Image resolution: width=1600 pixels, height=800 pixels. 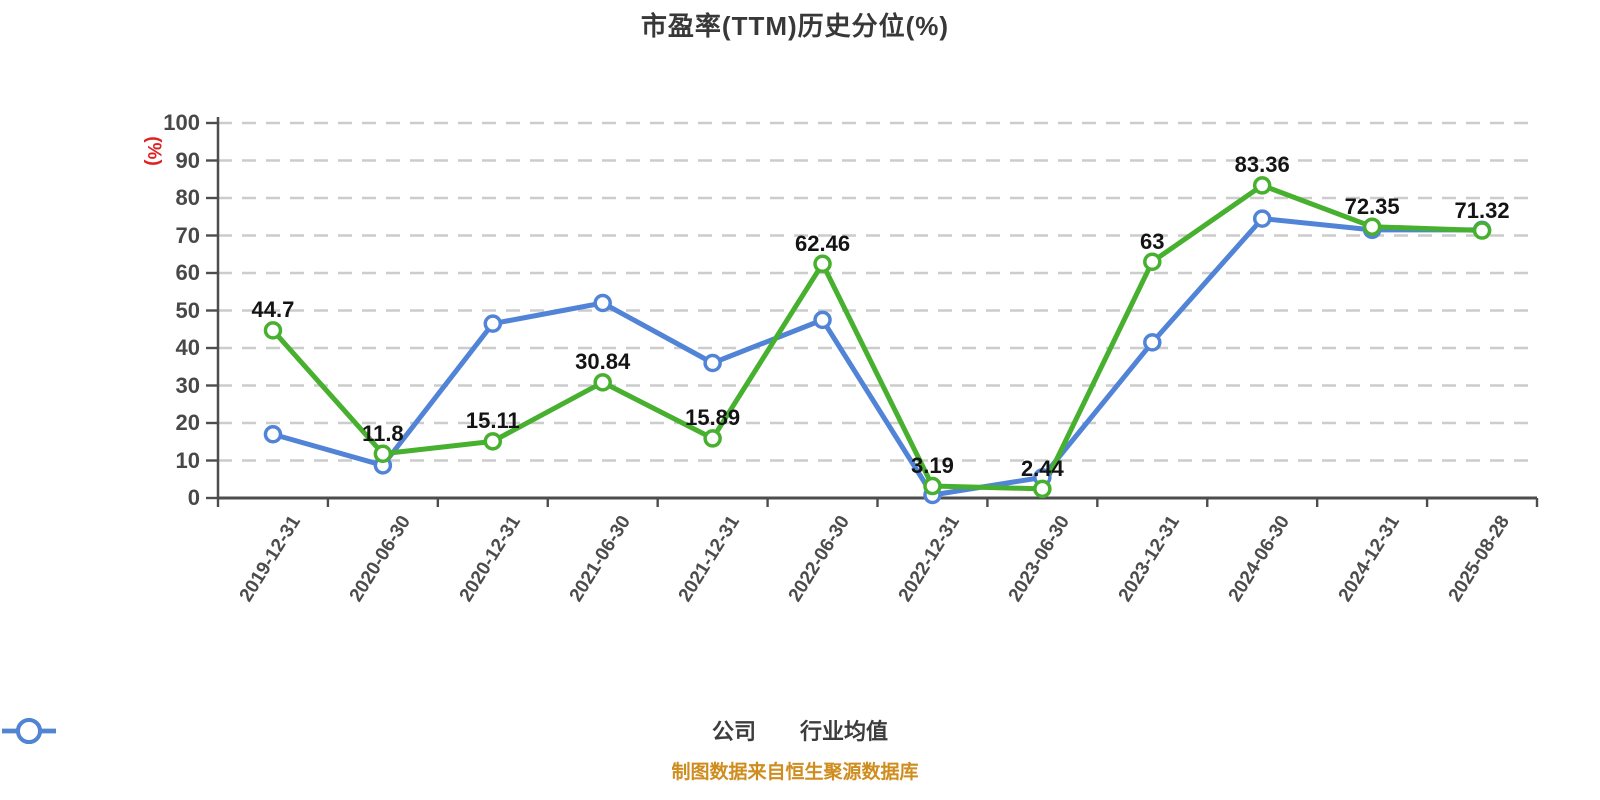 I want to click on y-axis-tick-label: 30, so click(x=187, y=385).